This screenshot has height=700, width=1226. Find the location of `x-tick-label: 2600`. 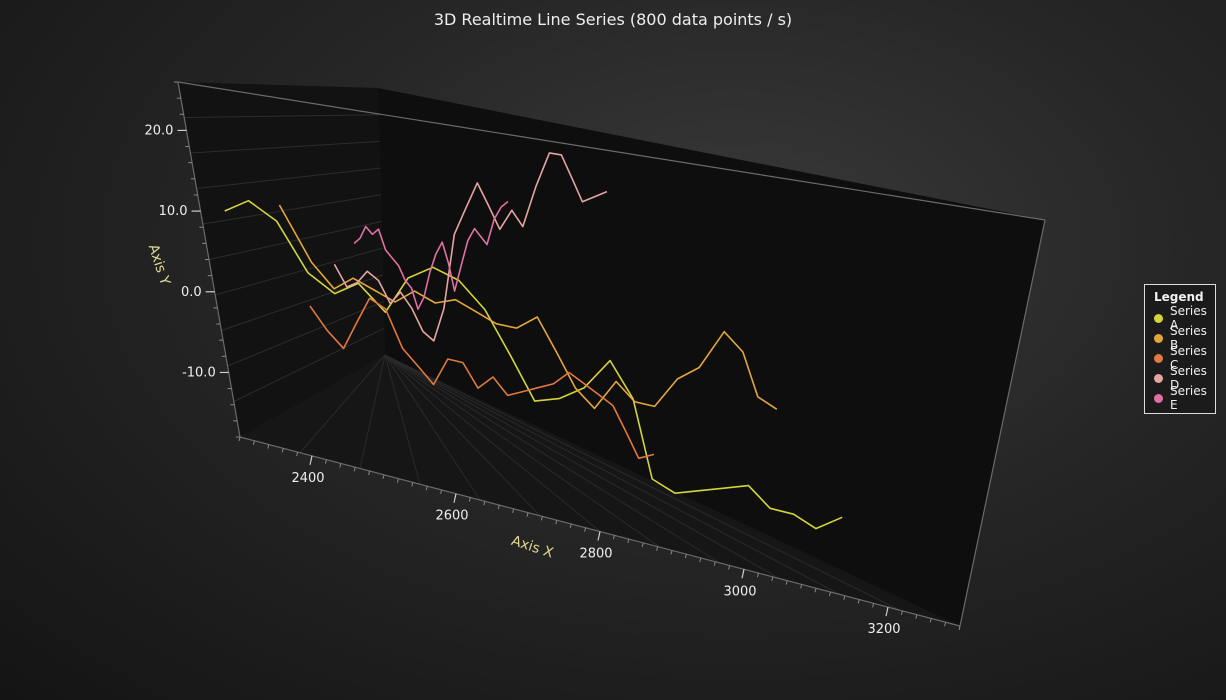

x-tick-label: 2600 is located at coordinates (451, 516).